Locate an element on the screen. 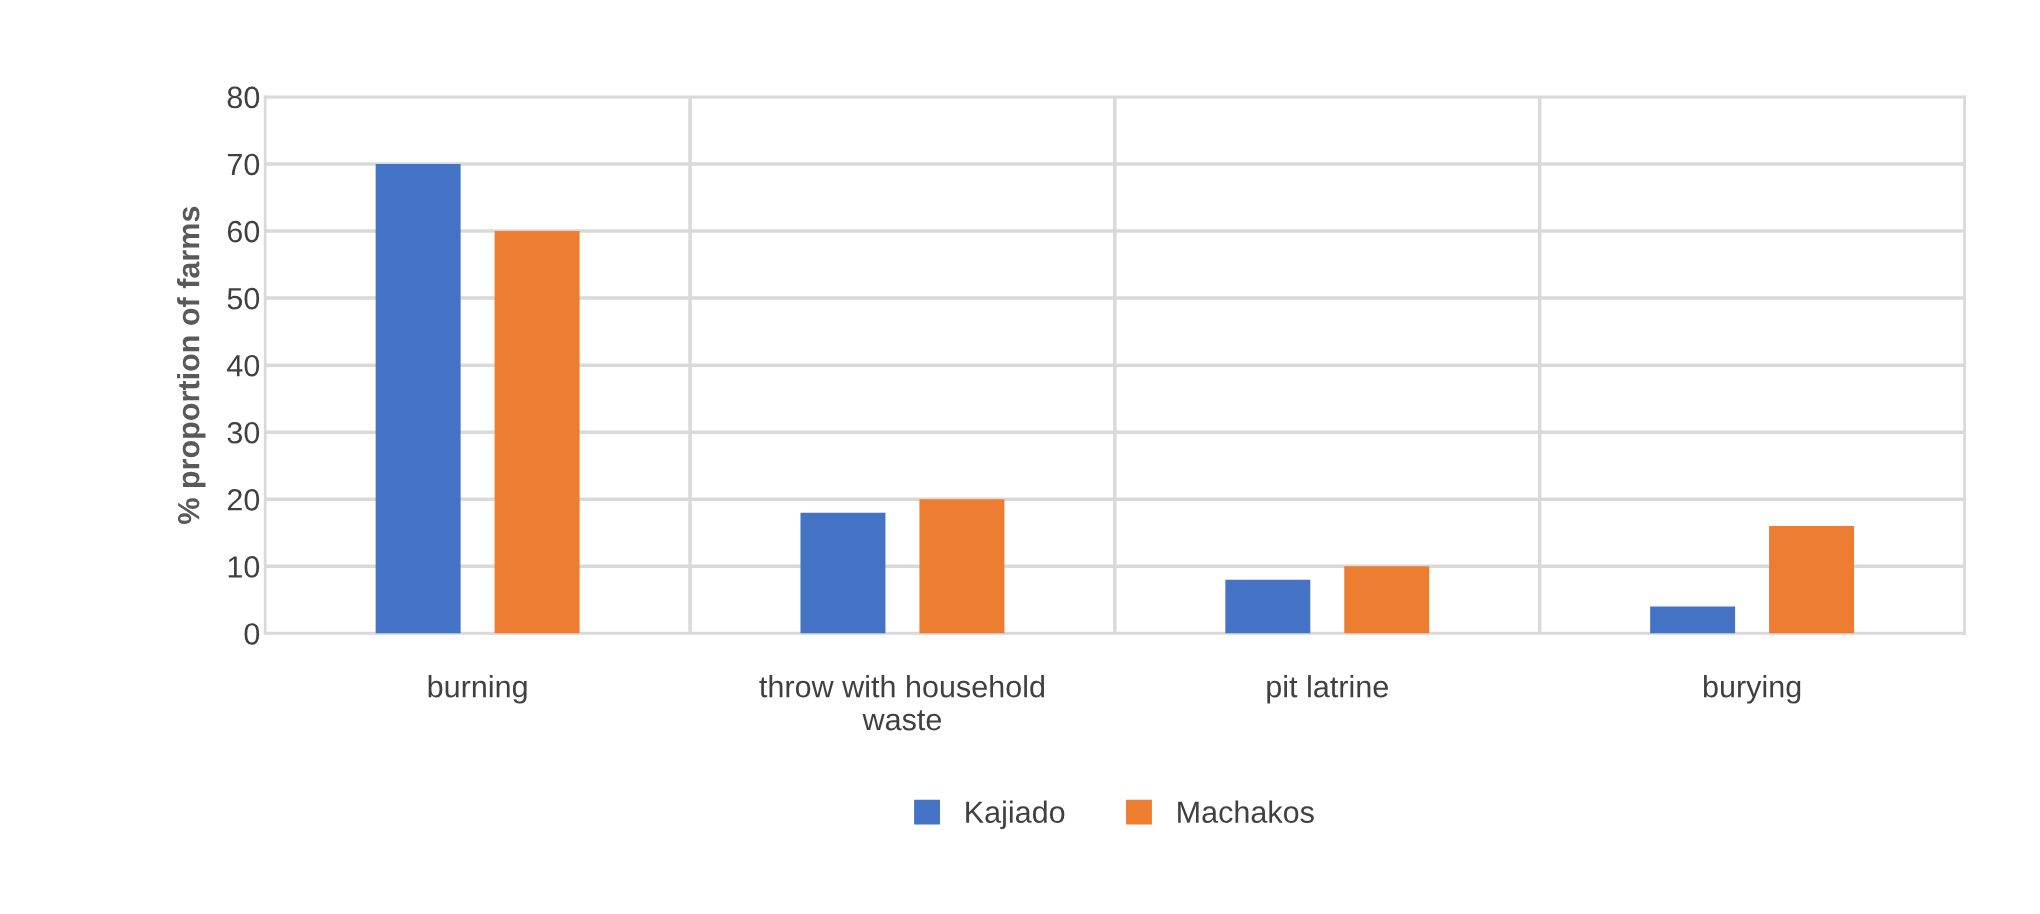 This screenshot has width=2040, height=914. legend-label: Machakos is located at coordinates (1246, 811).